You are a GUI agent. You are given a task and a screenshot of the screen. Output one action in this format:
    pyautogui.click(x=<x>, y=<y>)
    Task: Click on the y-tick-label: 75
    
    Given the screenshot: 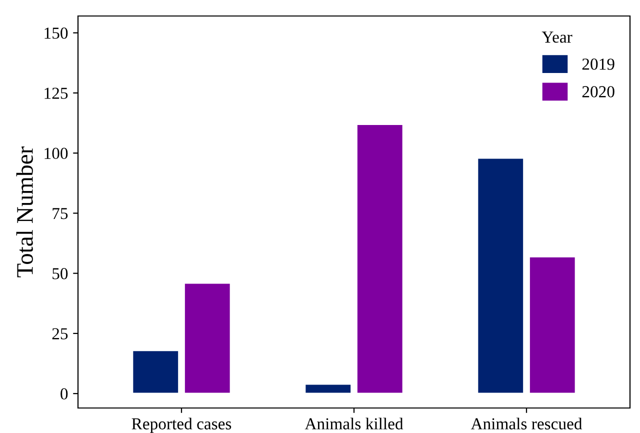 What is the action you would take?
    pyautogui.click(x=60, y=214)
    